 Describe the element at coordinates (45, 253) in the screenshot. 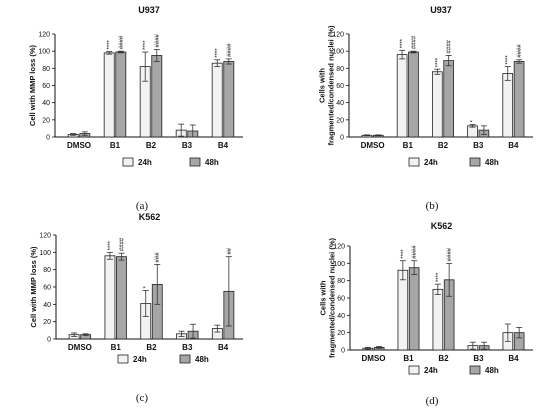

I see `chart-3-y-tick-label: 100` at that location.